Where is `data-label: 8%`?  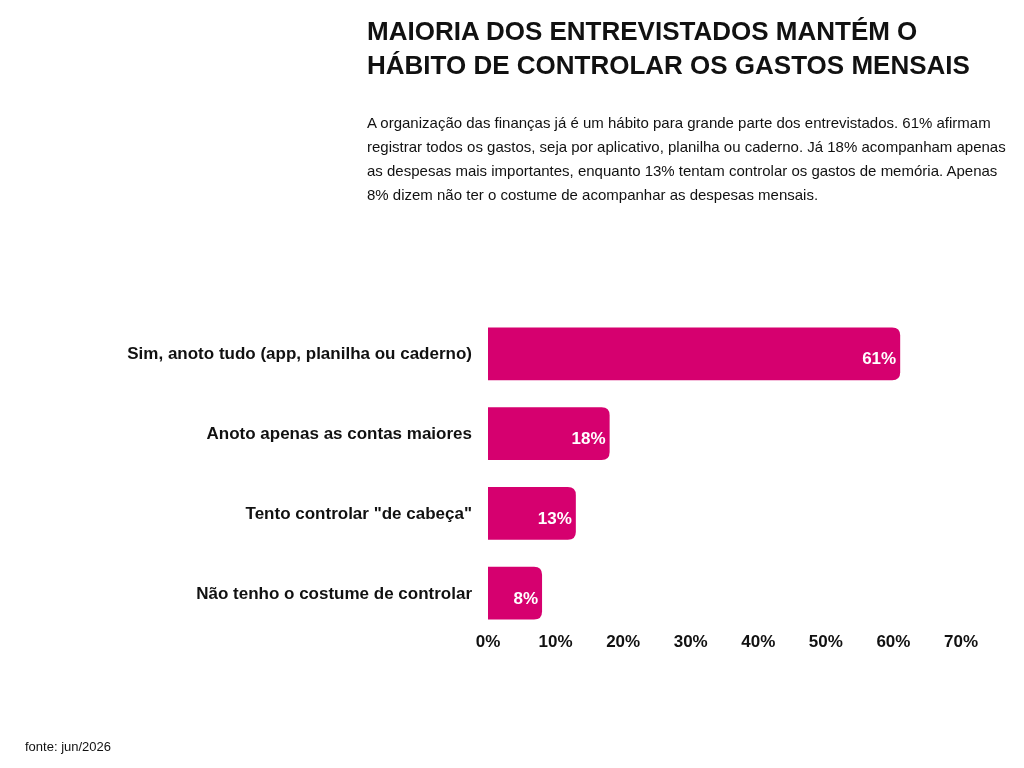 data-label: 8% is located at coordinates (526, 598).